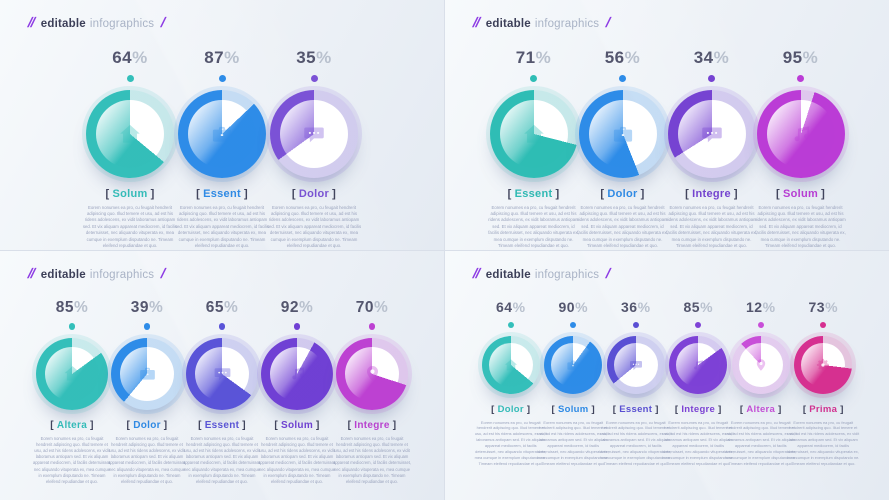 This screenshot has width=889, height=500. I want to click on percent-readout: 39%, so click(147, 308).